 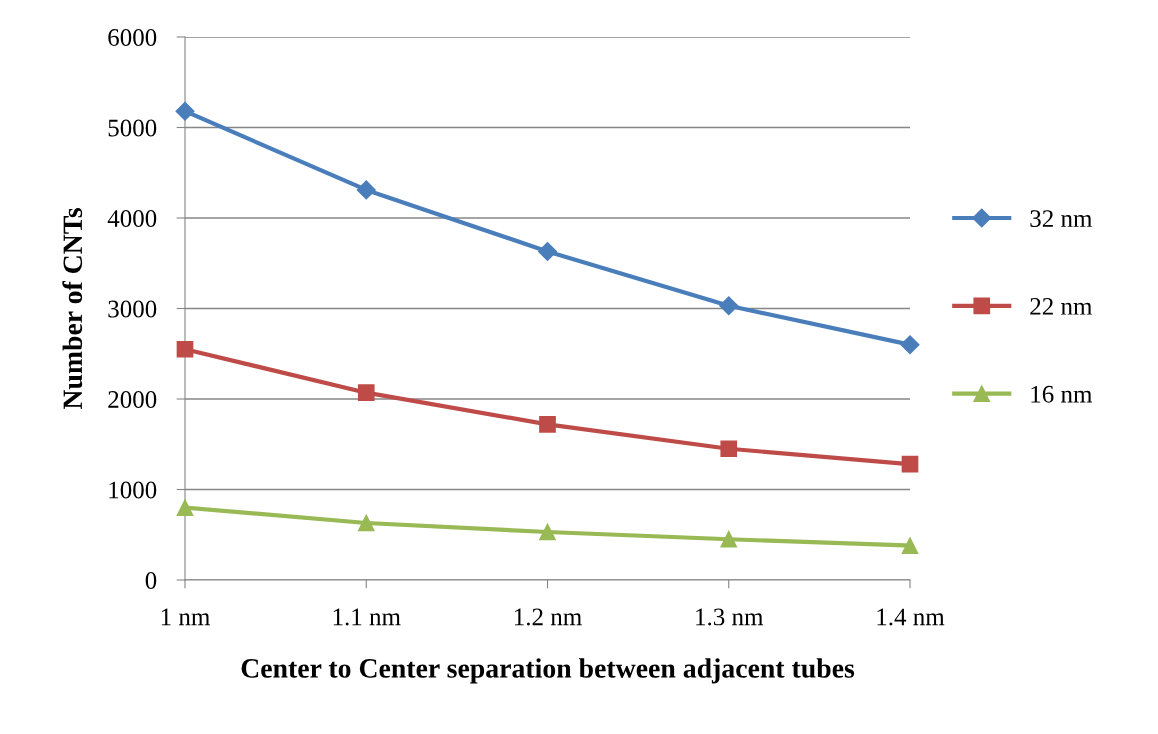 What do you see at coordinates (1061, 219) in the screenshot?
I see `legend-label: 32 nm` at bounding box center [1061, 219].